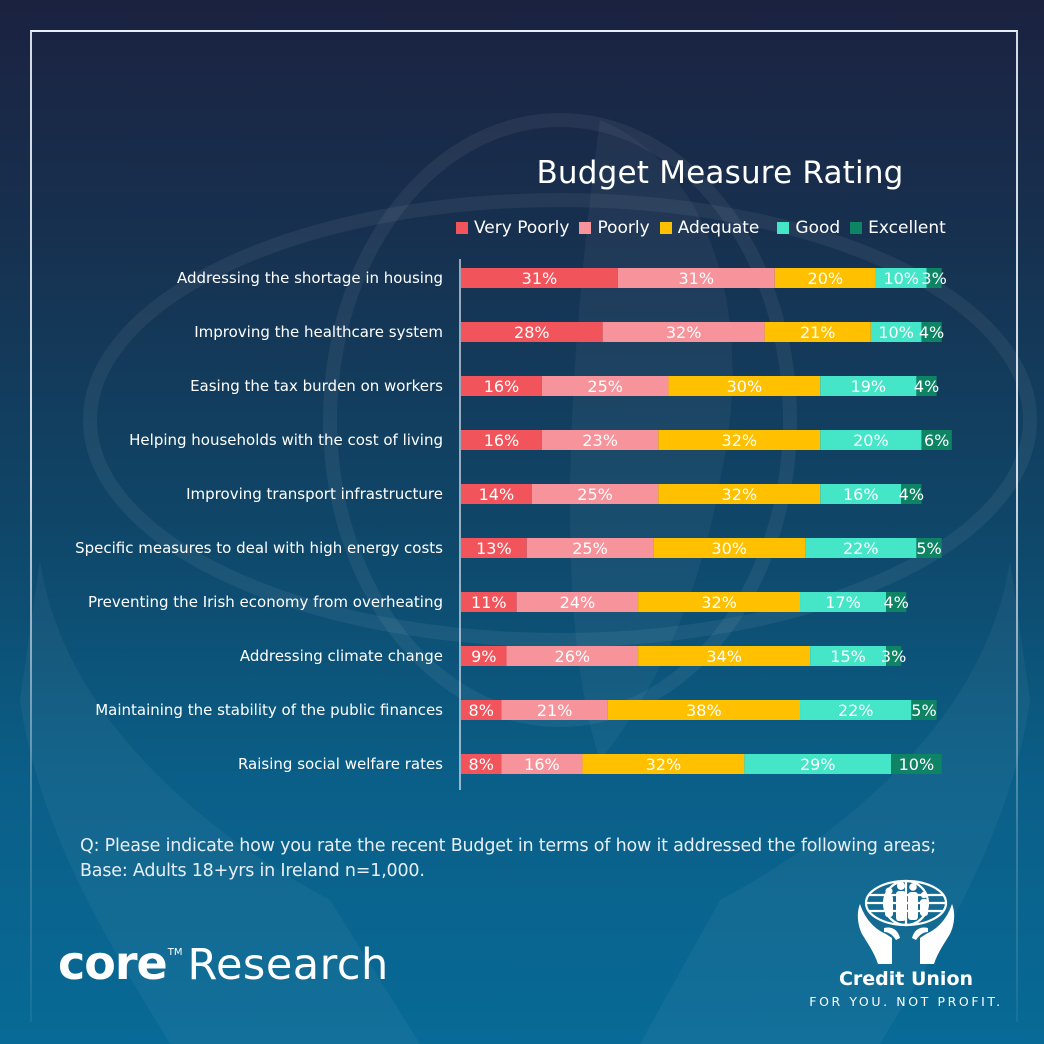 The width and height of the screenshot is (1044, 1044). What do you see at coordinates (623, 228) in the screenshot?
I see `legend-label-poorly: Poorly` at bounding box center [623, 228].